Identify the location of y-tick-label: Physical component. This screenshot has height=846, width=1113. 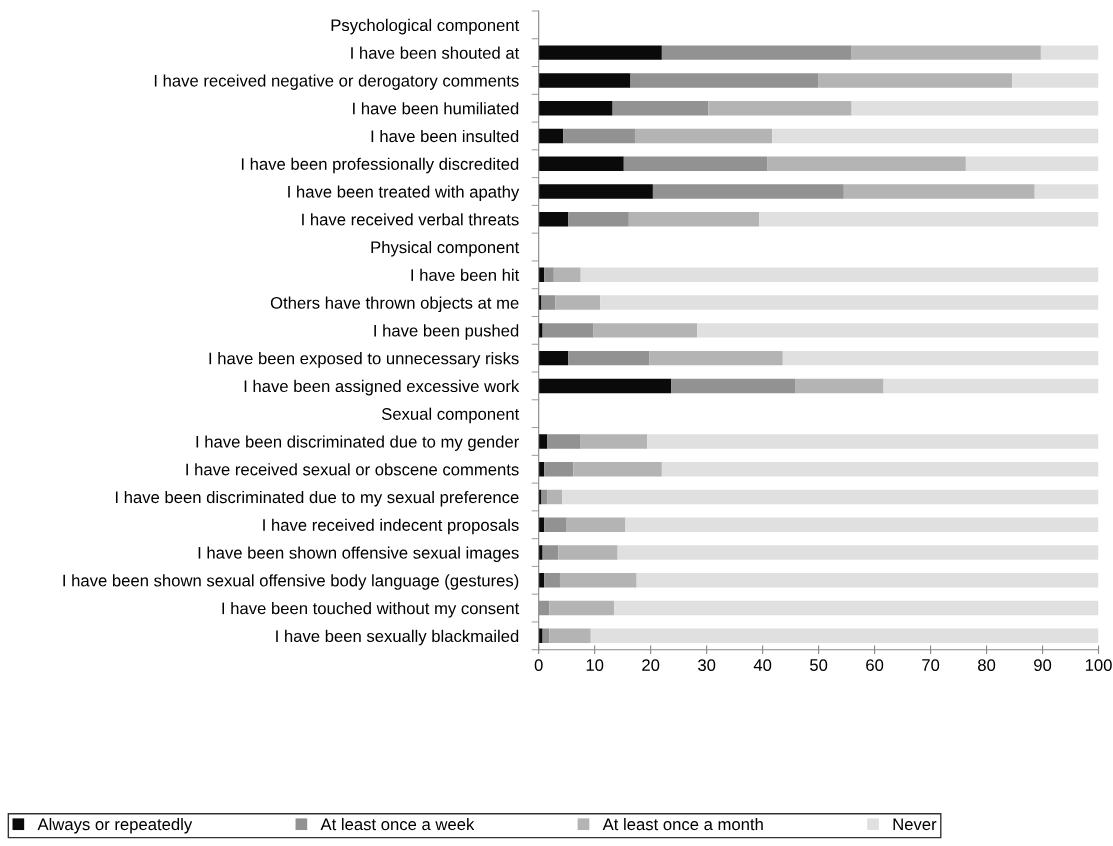
(445, 249).